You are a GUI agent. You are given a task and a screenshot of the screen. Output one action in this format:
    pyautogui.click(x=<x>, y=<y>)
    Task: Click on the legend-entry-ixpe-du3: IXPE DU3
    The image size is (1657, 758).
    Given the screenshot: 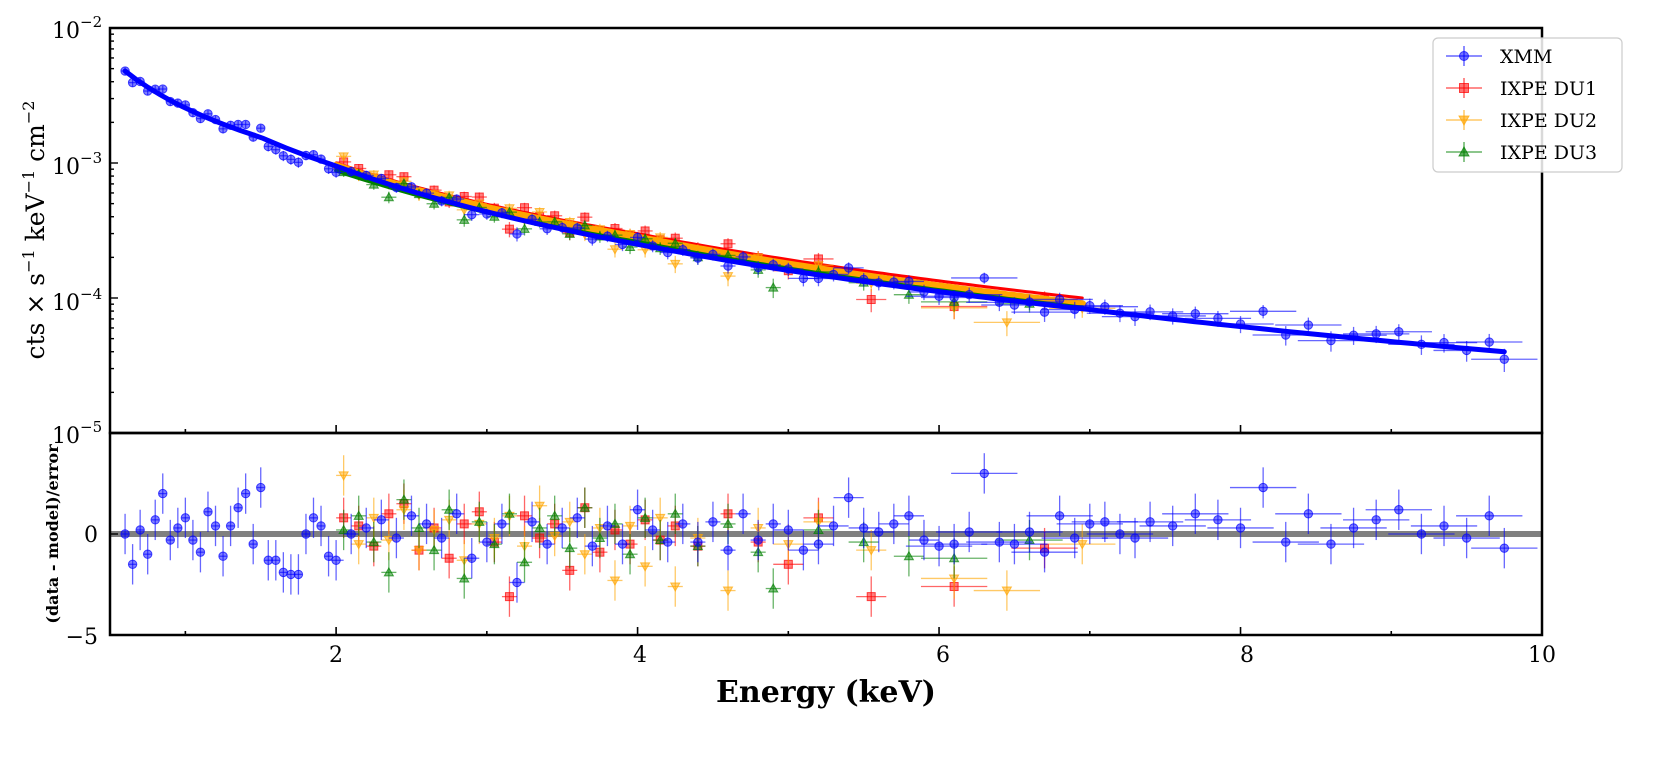 What is the action you would take?
    pyautogui.click(x=1521, y=153)
    